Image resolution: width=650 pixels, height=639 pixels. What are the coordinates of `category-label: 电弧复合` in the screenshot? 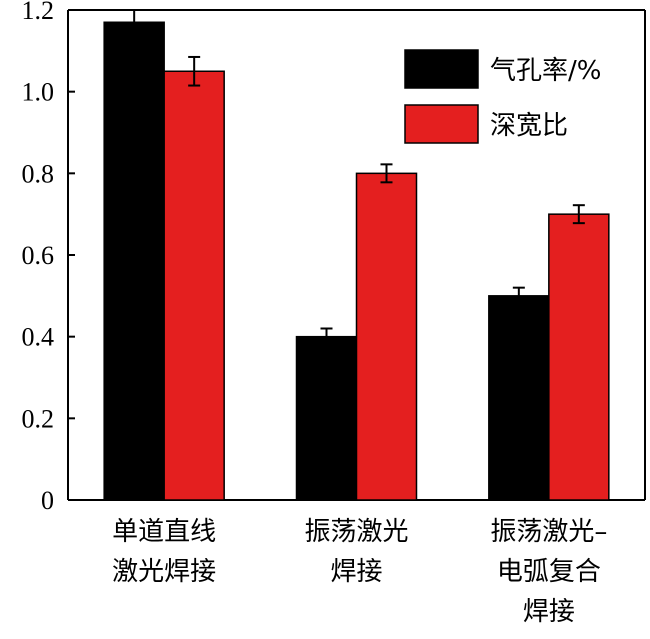 It's located at (549, 572).